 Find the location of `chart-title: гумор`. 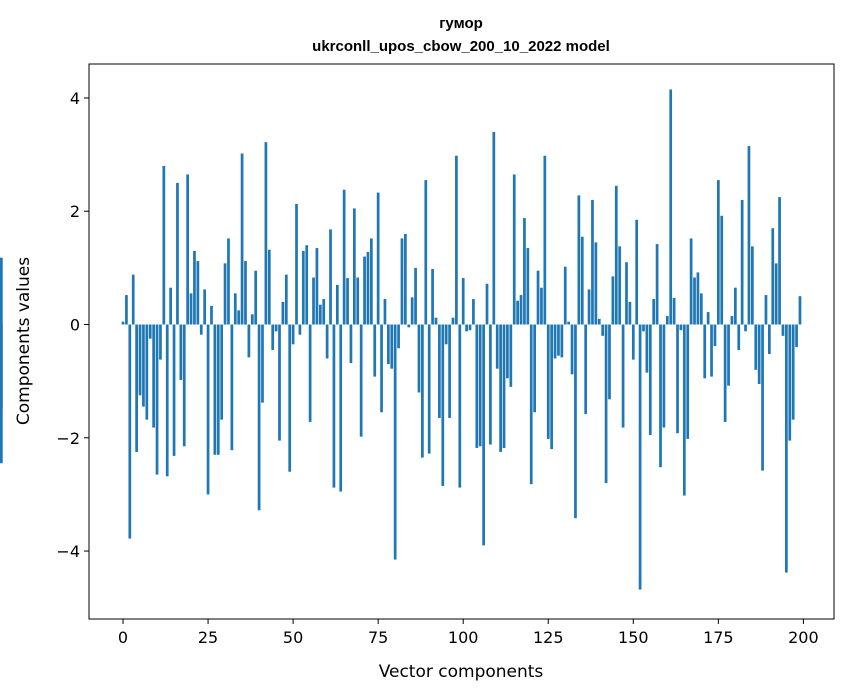

chart-title: гумор is located at coordinates (461, 23).